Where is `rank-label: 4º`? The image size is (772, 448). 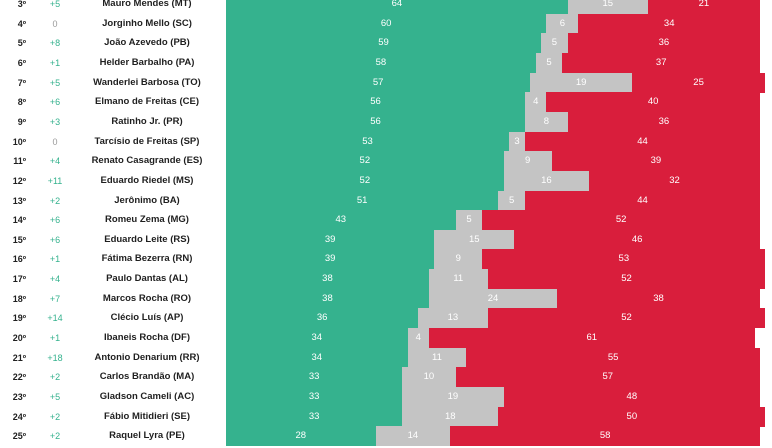
rank-label: 4º is located at coordinates (21, 23).